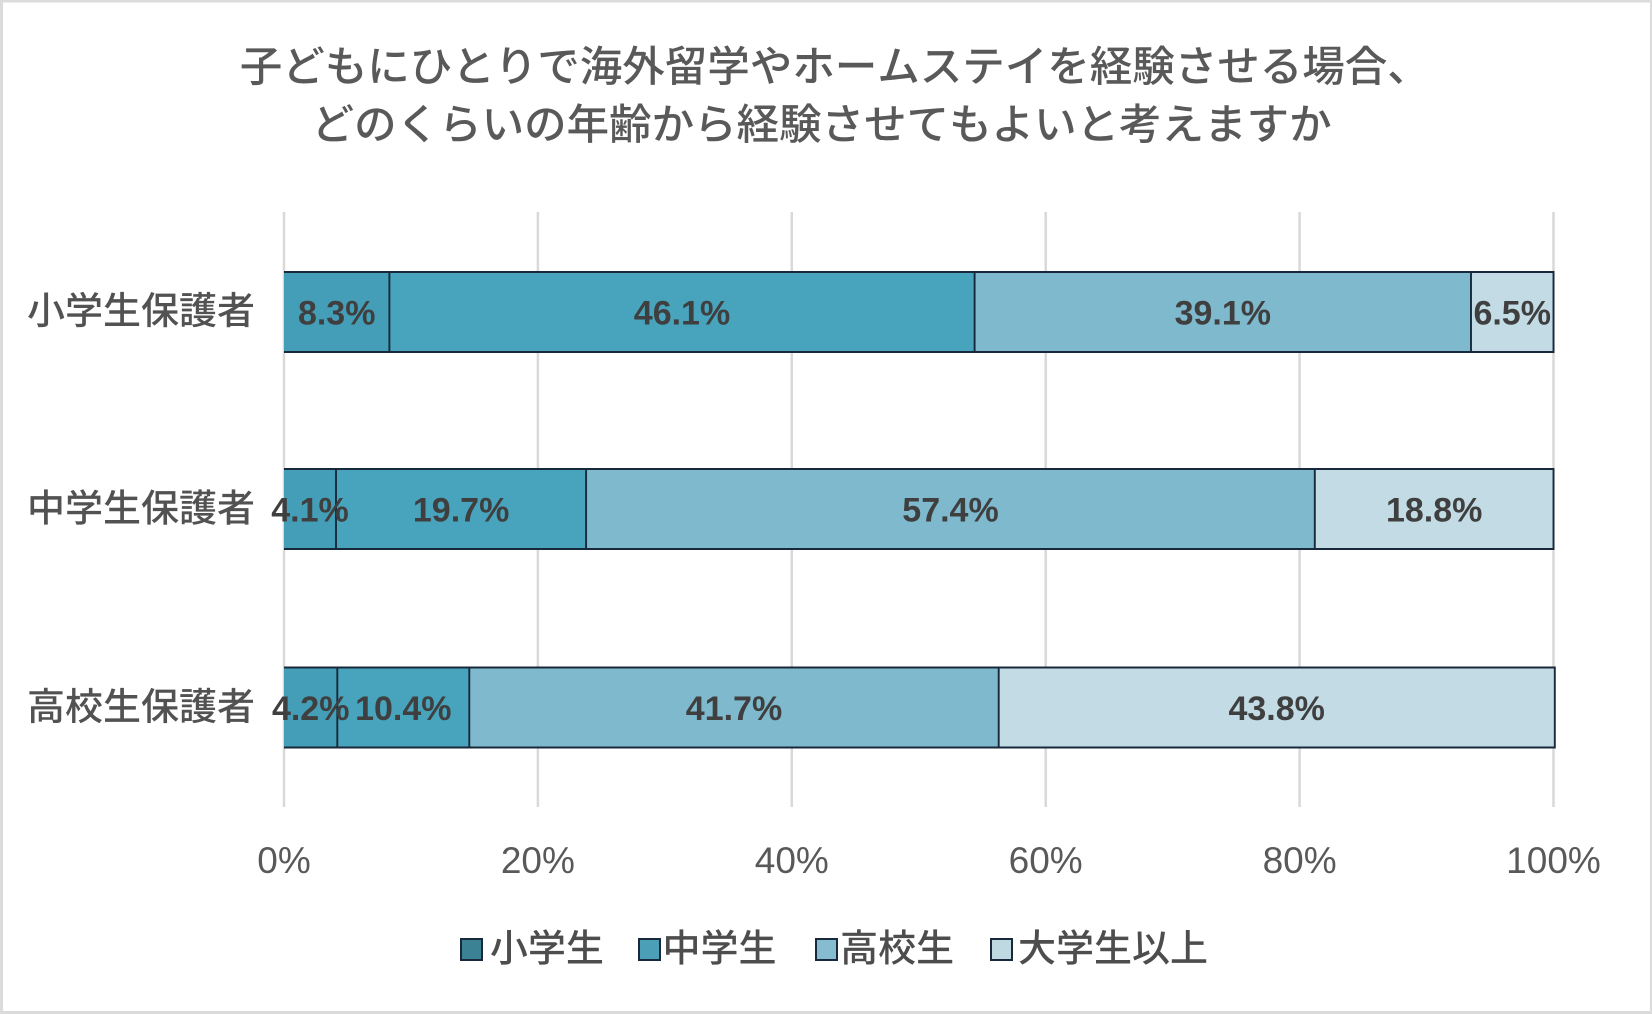 The width and height of the screenshot is (1652, 1014). What do you see at coordinates (1223, 314) in the screenshot?
I see `svg-text: 39.1%` at bounding box center [1223, 314].